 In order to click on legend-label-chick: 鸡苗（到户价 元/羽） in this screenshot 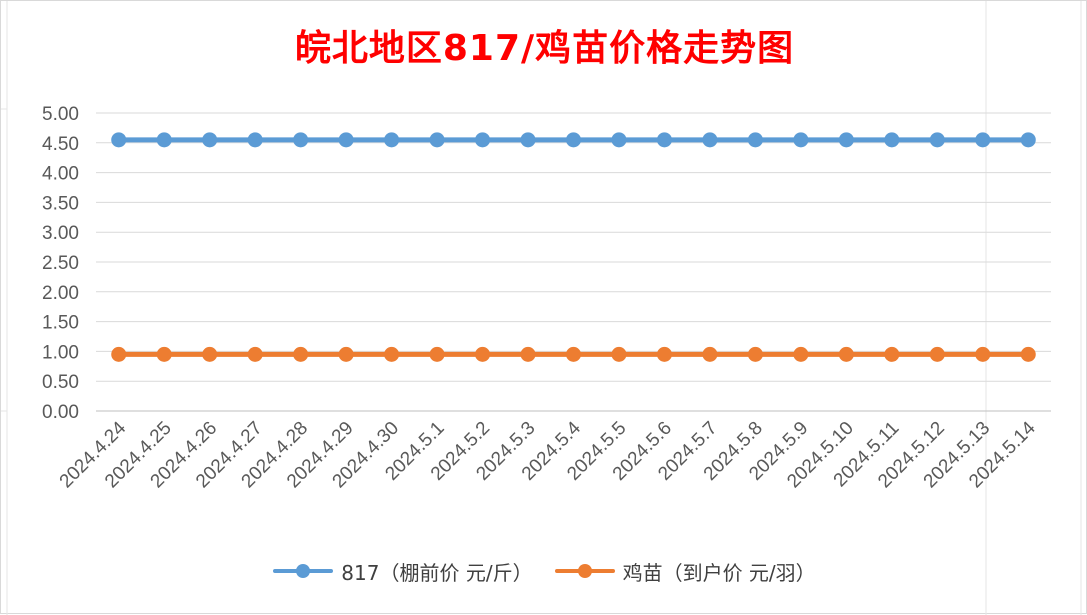, I will do `click(719, 572)`.